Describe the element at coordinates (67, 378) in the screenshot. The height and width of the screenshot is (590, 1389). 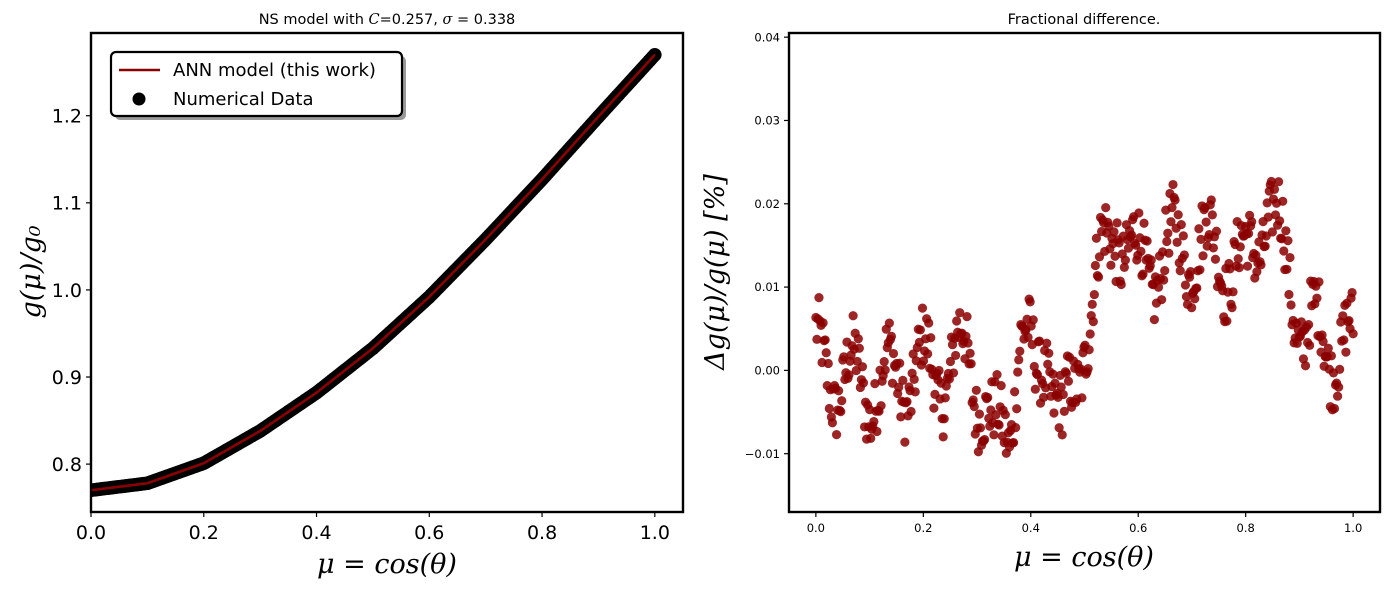
I see `y-tick-label: 0.9` at that location.